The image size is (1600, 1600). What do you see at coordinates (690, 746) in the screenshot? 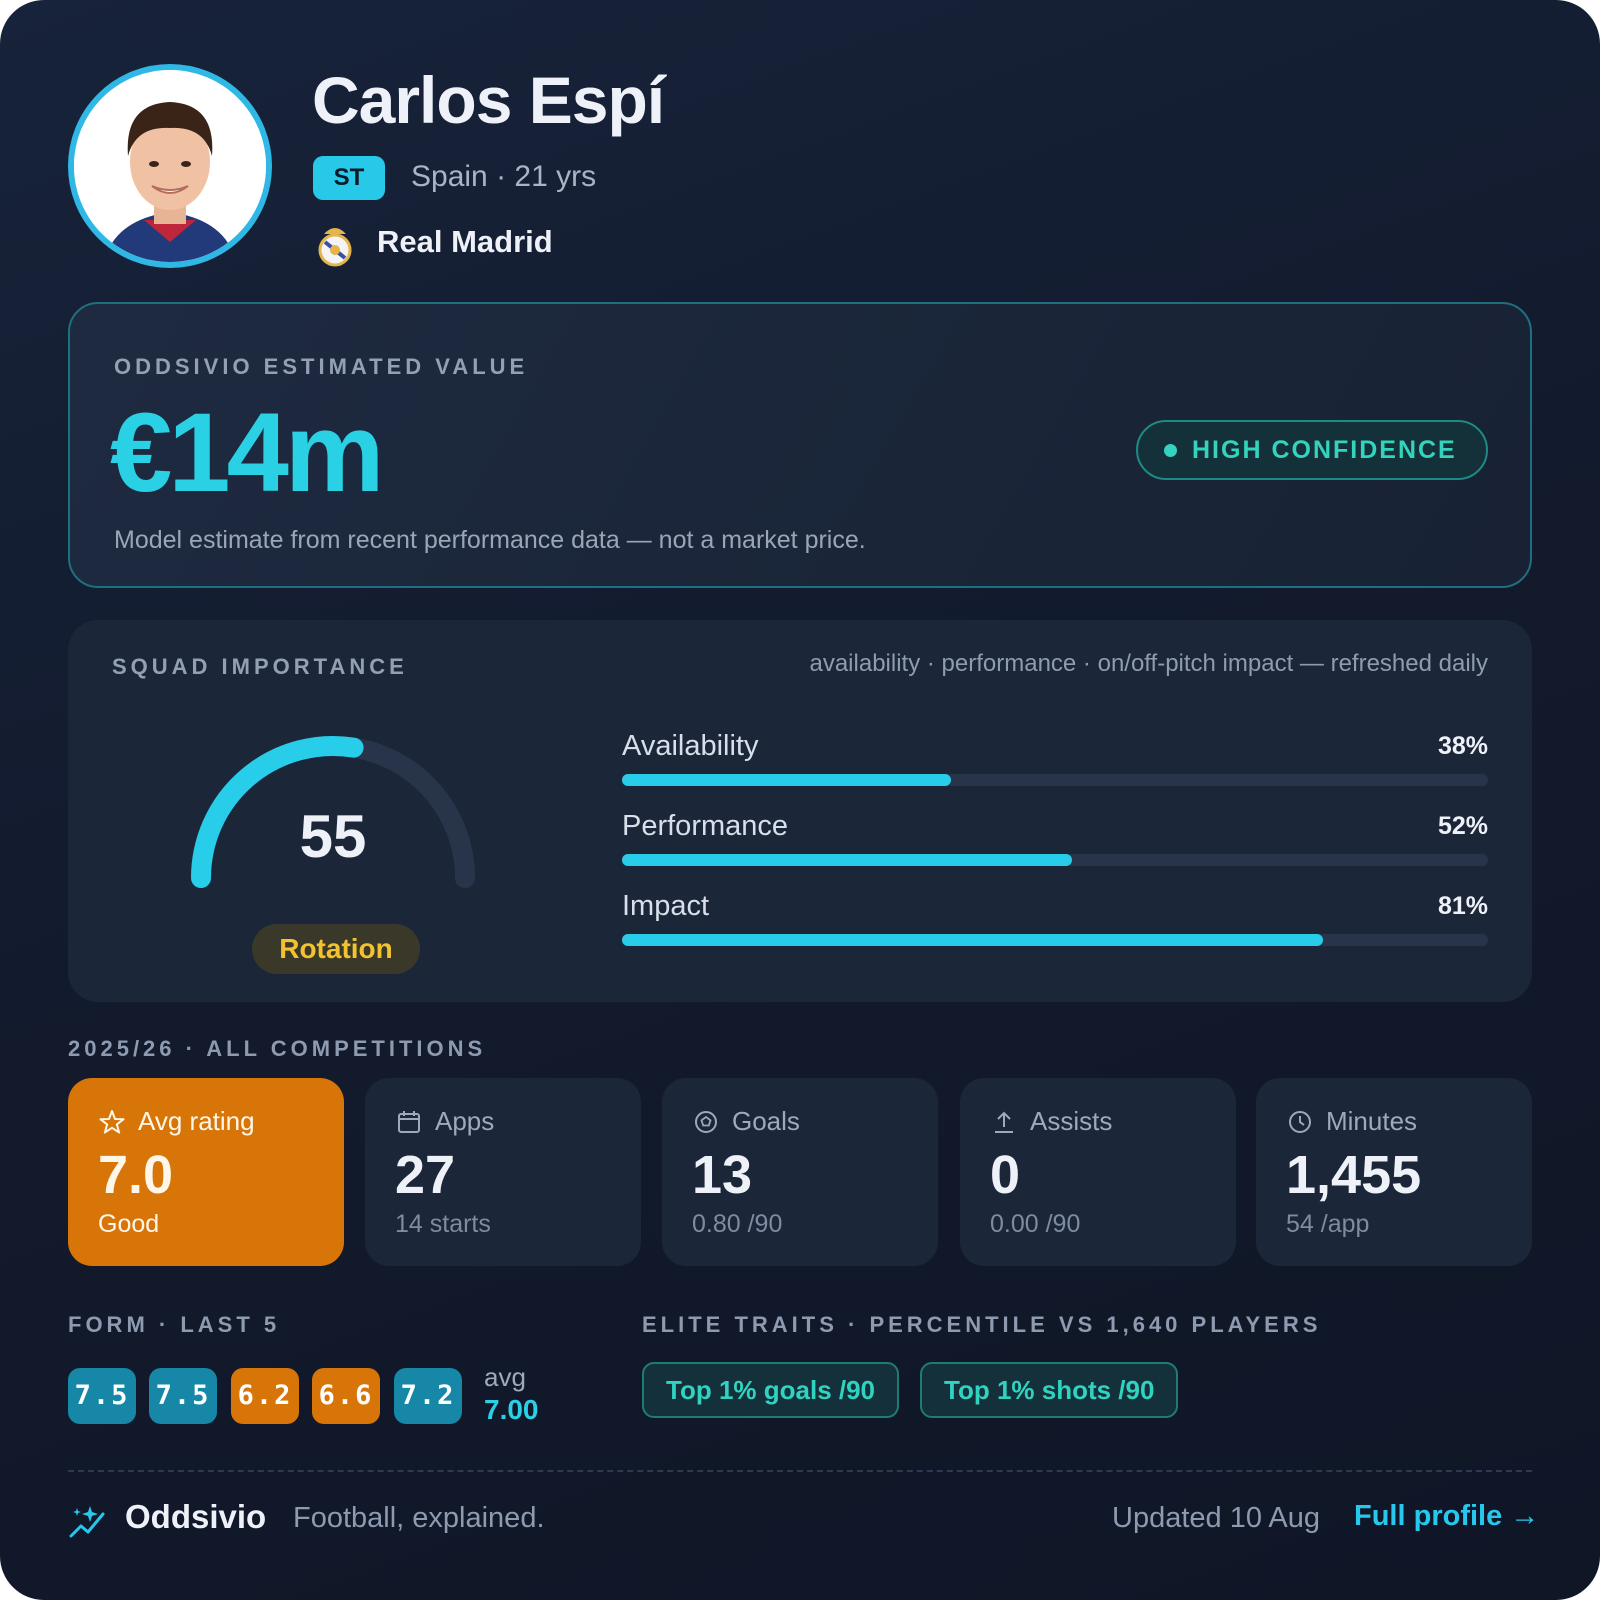
I see `metric-label: Availability` at bounding box center [690, 746].